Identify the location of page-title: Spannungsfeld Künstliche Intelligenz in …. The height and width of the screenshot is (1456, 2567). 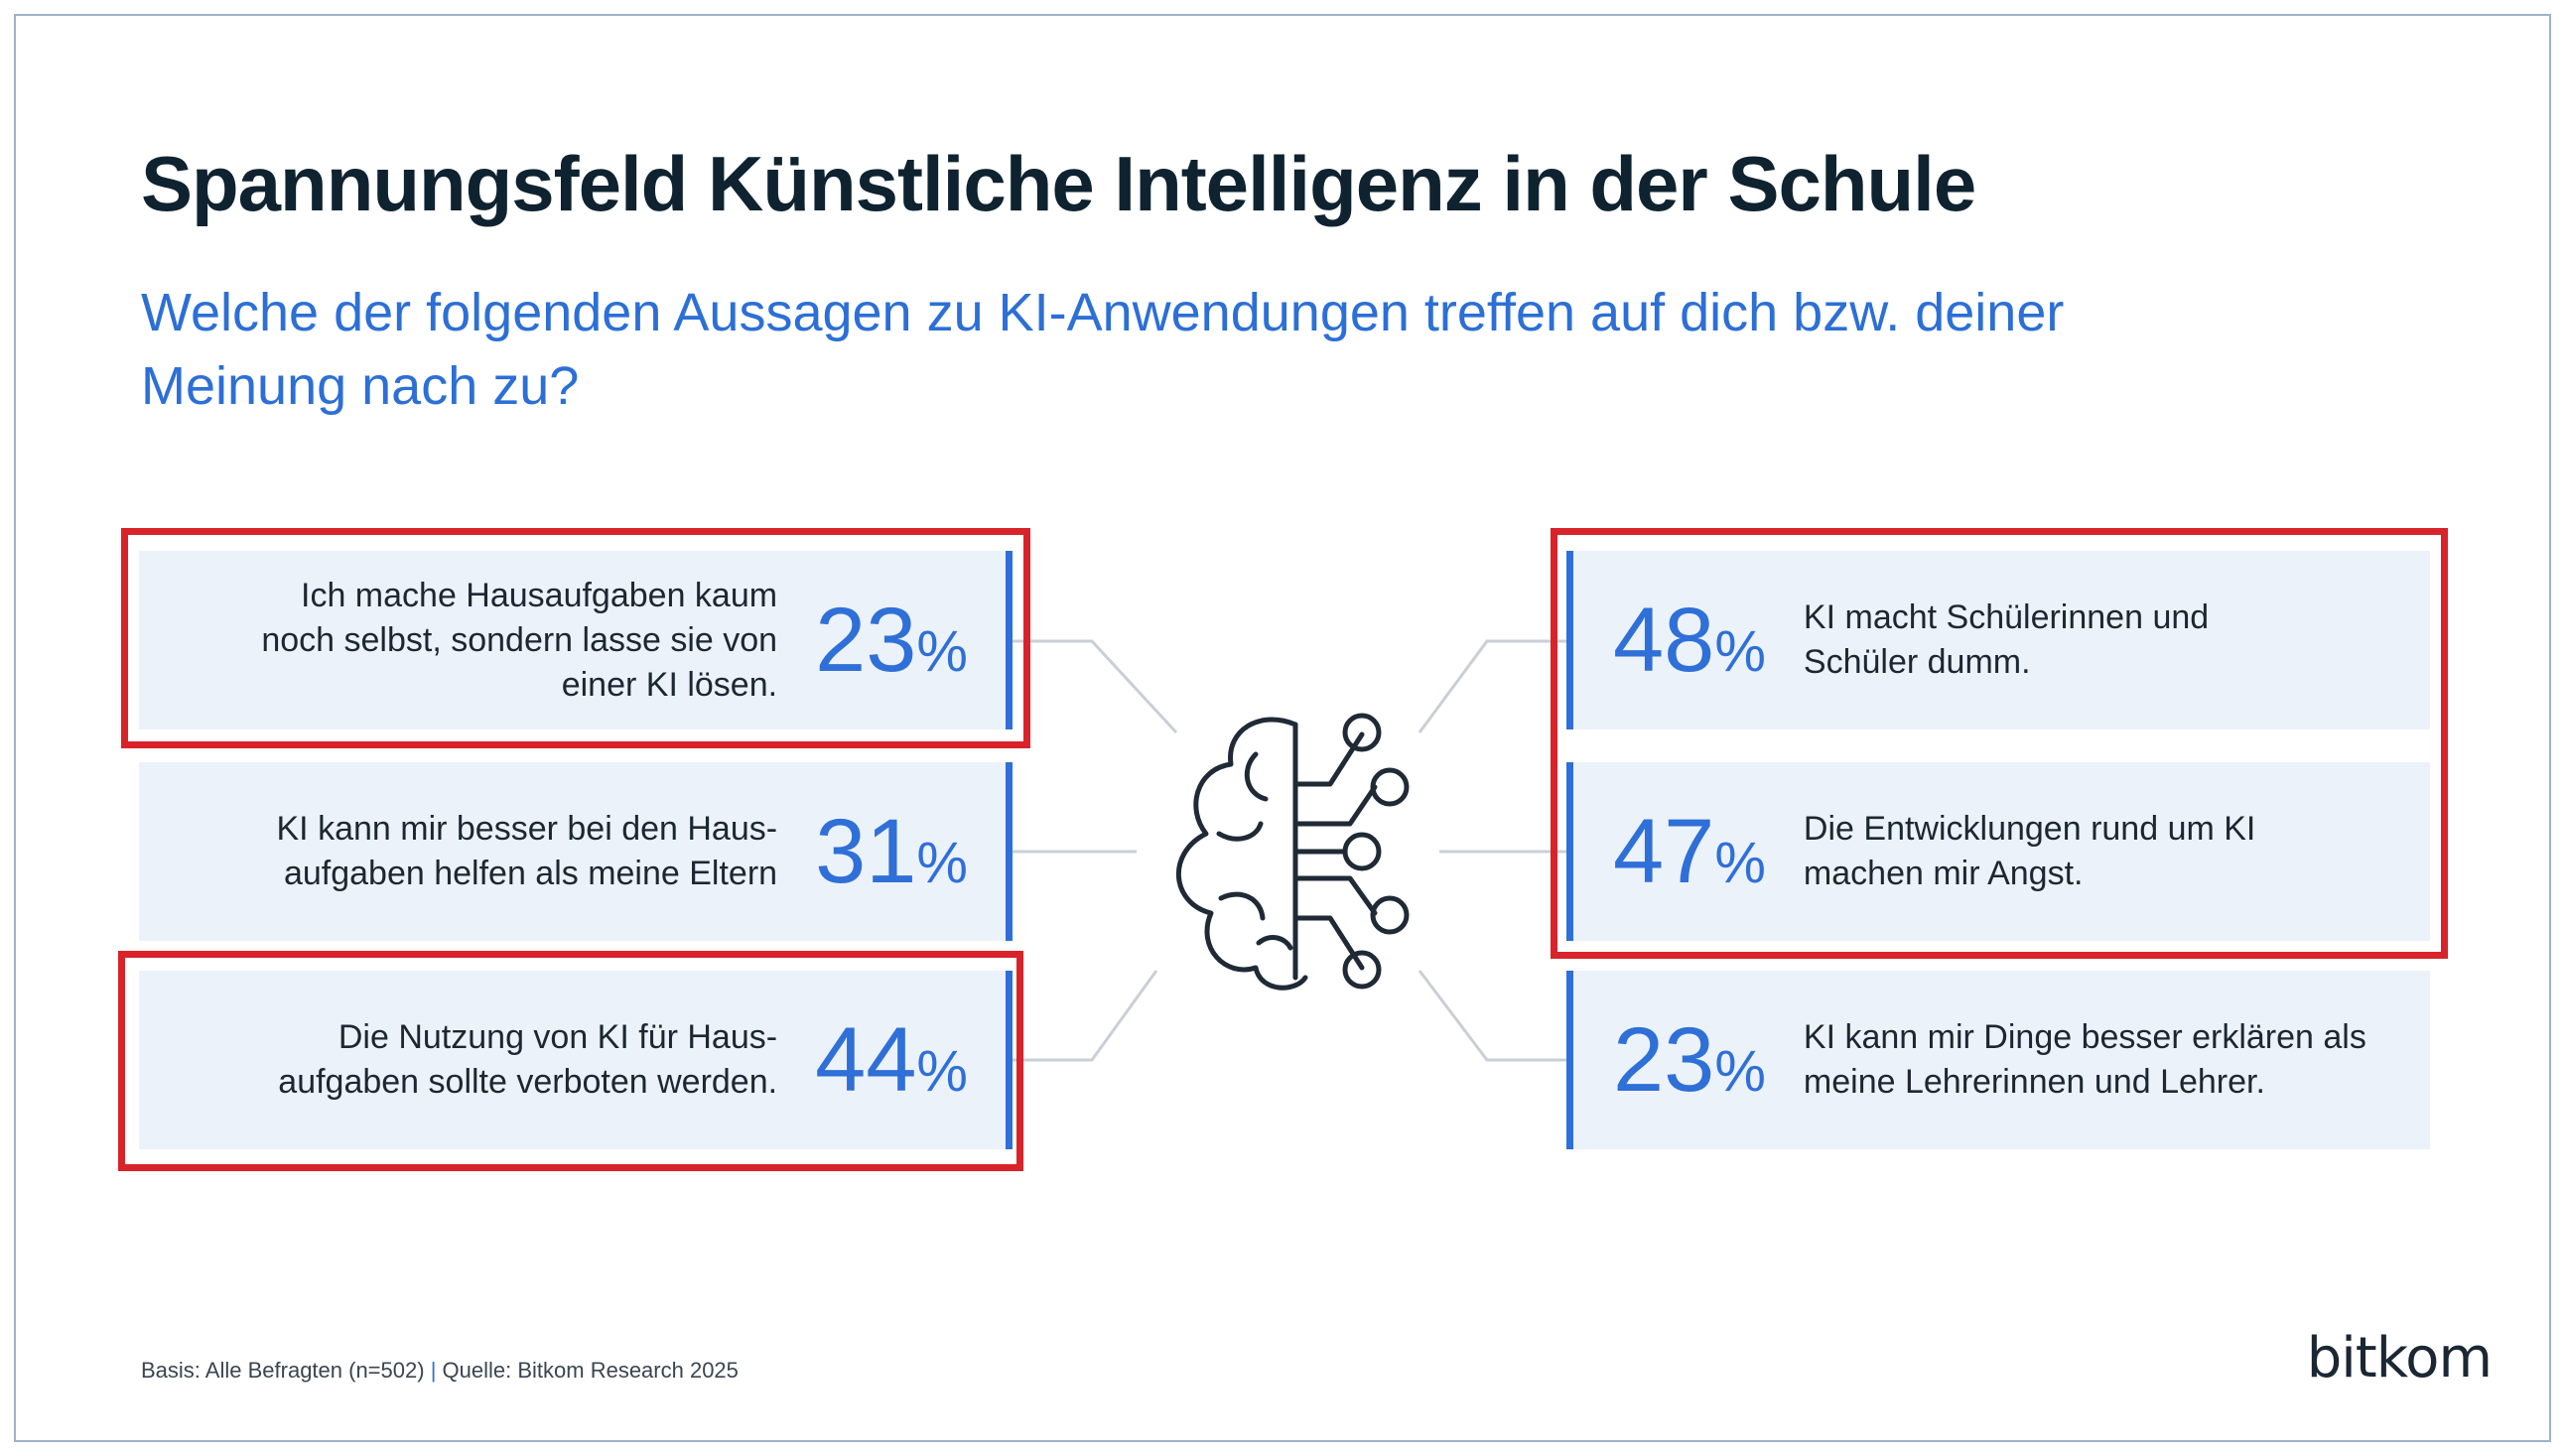
(1058, 183).